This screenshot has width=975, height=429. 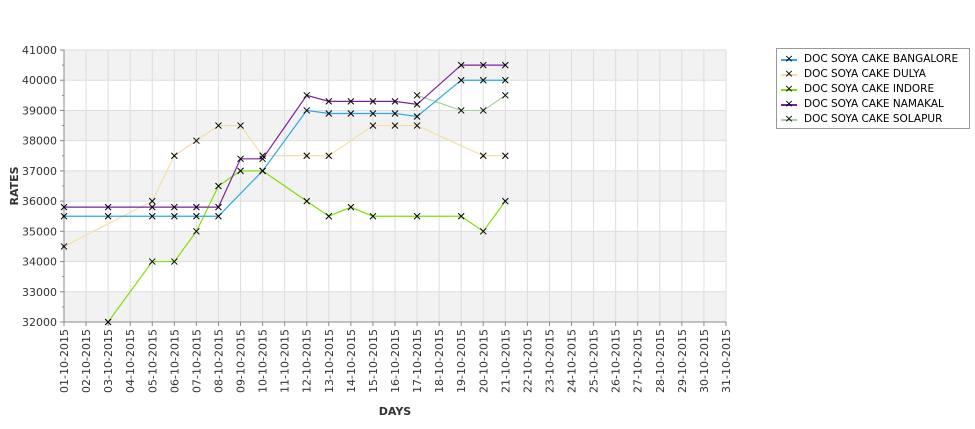 I want to click on x-tick-label: 01-10-2015, so click(x=64, y=361).